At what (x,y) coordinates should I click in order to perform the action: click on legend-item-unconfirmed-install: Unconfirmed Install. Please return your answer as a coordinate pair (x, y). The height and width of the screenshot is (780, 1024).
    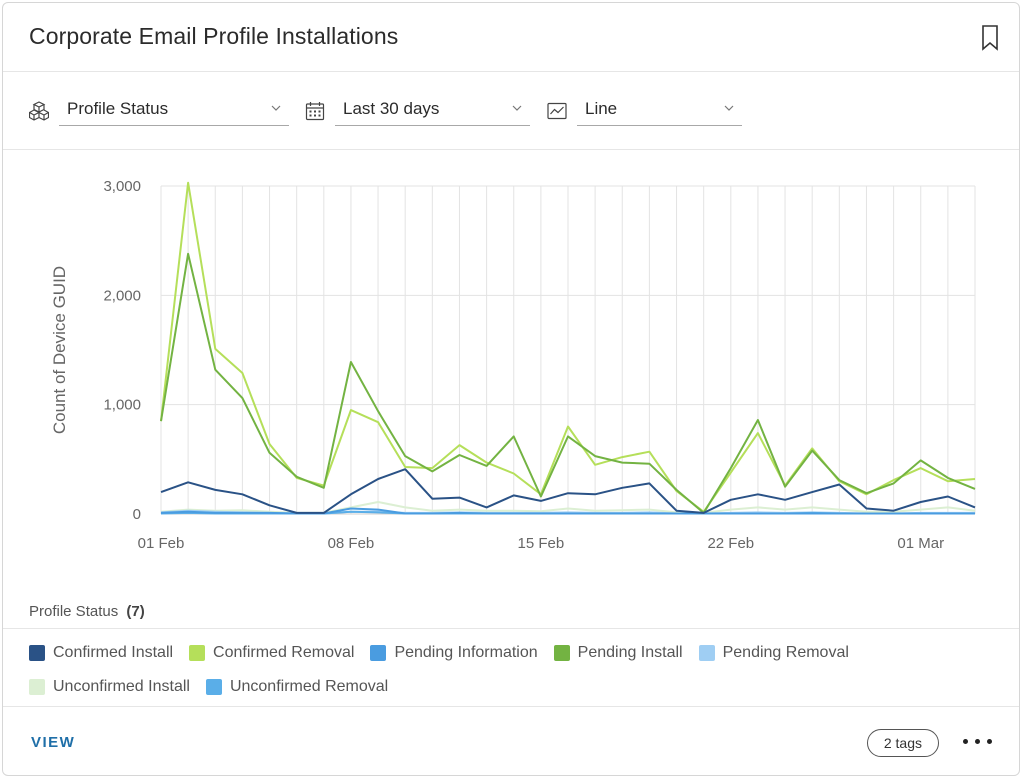
    Looking at the image, I should click on (109, 687).